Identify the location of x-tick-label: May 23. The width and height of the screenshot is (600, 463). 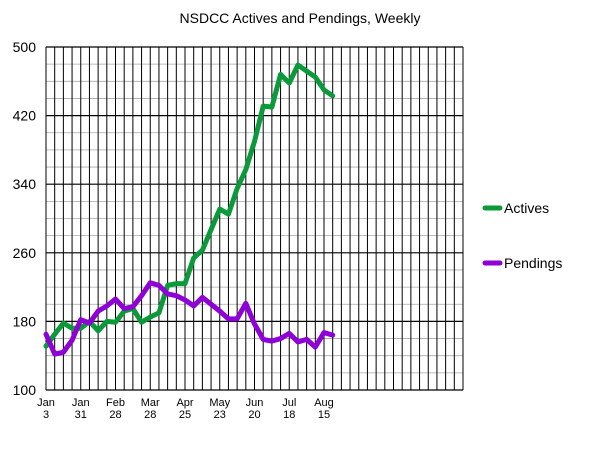
(219, 409).